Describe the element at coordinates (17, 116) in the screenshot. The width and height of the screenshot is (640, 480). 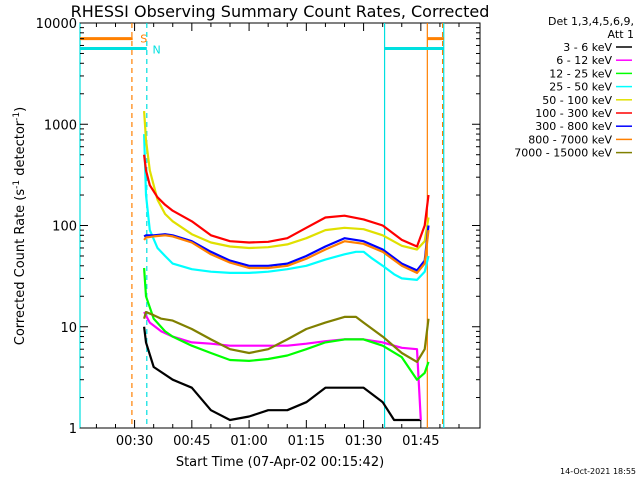
I see `y-axis-label-sup2: -1` at that location.